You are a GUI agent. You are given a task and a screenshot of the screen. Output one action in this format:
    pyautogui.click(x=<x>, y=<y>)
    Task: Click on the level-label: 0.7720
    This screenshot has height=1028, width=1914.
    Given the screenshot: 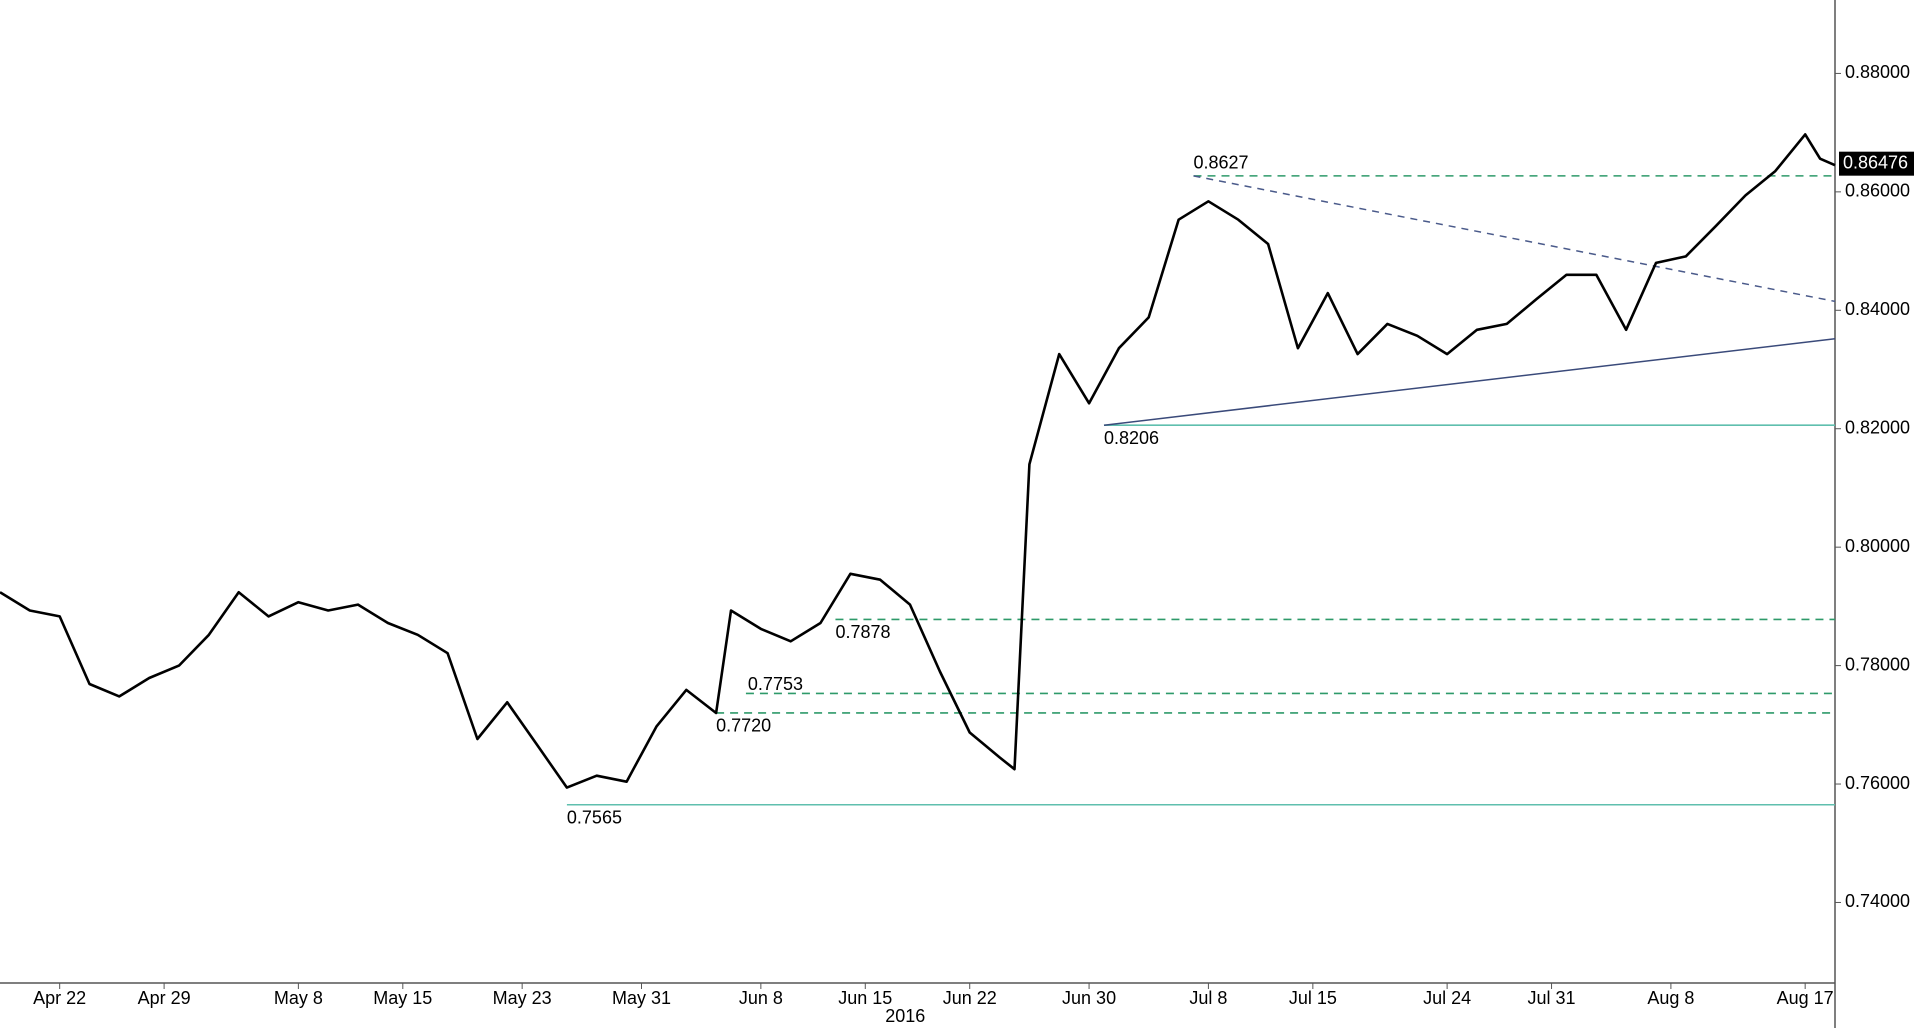 What is the action you would take?
    pyautogui.click(x=743, y=726)
    